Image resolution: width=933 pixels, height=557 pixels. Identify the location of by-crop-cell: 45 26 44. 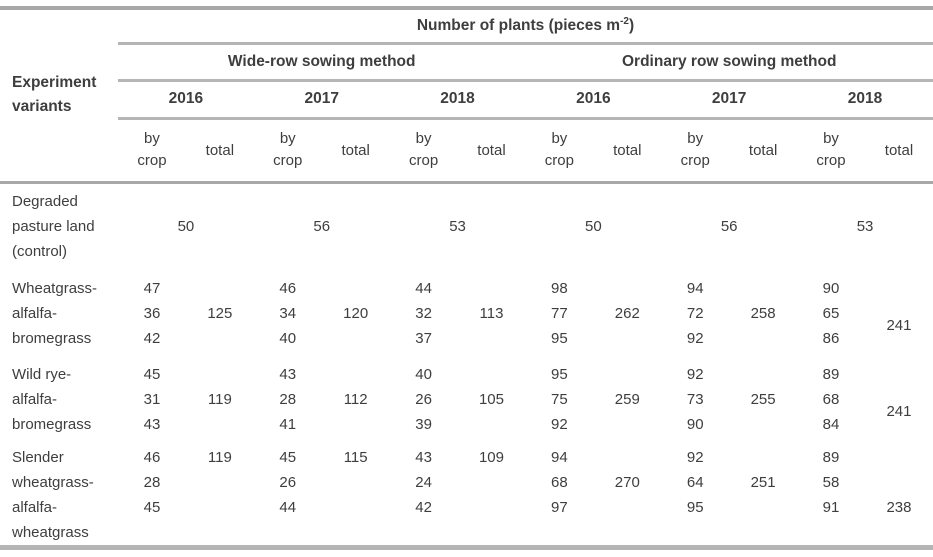
(287, 496).